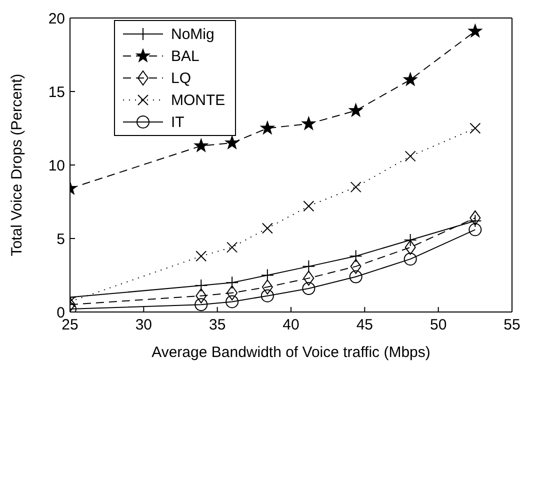  Describe the element at coordinates (181, 78) in the screenshot. I see `legend-label: LQ` at that location.